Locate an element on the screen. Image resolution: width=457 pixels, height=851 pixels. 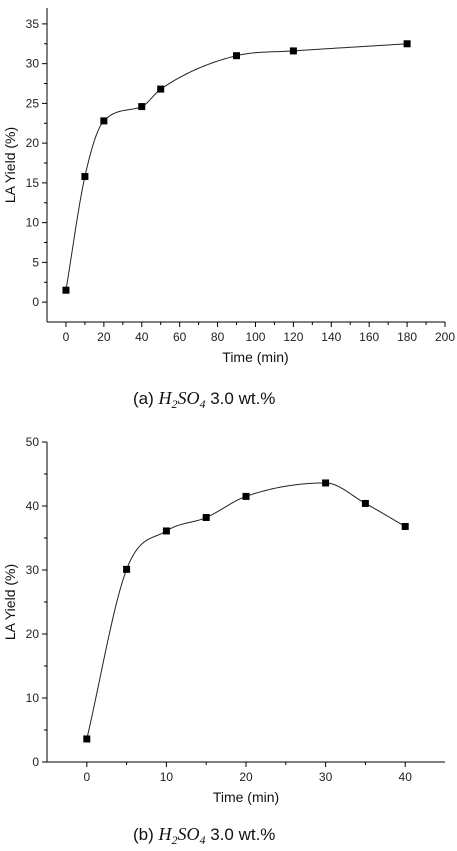
panel-caption: (a) H2SO4 3.0 wt.% is located at coordinates (204, 399).